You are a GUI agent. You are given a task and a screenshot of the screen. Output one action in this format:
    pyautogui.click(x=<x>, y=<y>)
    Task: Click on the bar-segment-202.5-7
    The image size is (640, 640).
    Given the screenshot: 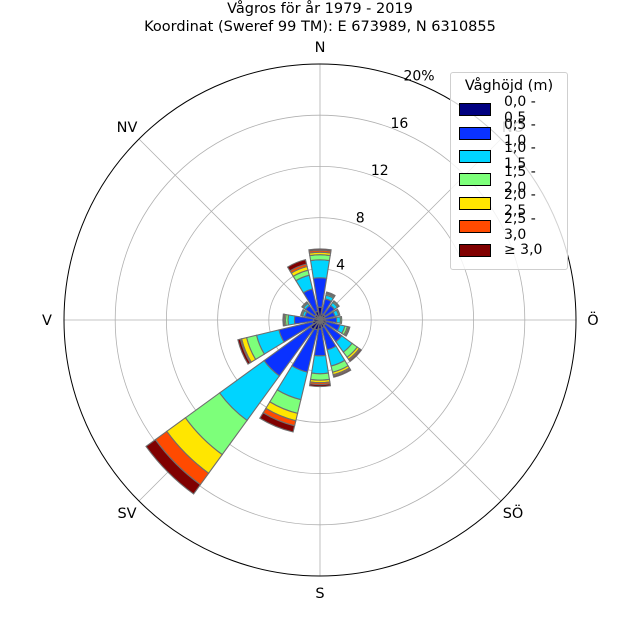 What is the action you would take?
    pyautogui.click(x=277, y=422)
    